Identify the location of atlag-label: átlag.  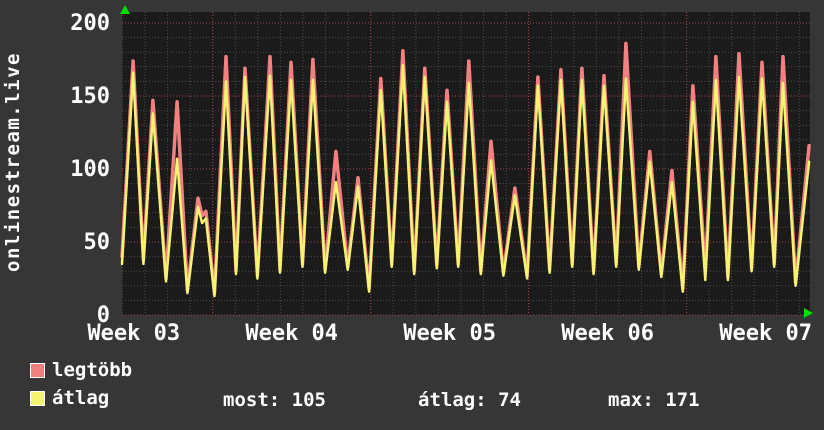
(81, 398).